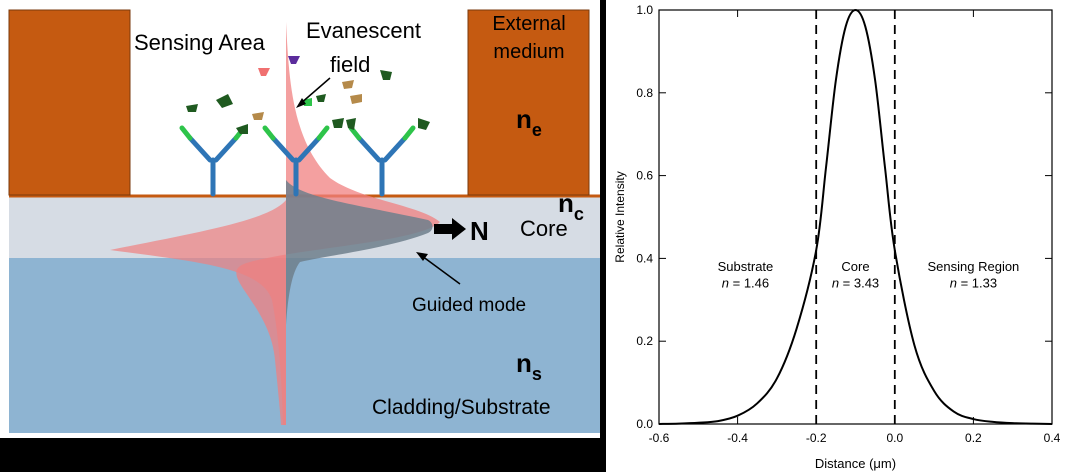  What do you see at coordinates (571, 206) in the screenshot?
I see `n-c-label: nc` at bounding box center [571, 206].